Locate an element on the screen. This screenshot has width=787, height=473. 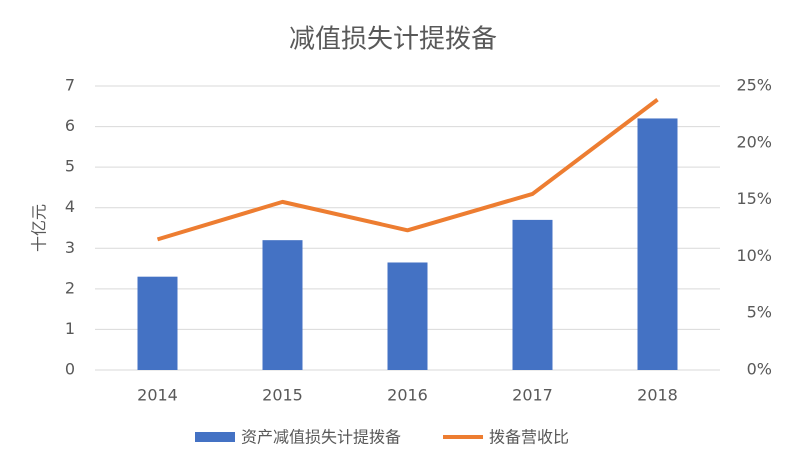
y-tick-label: 6 is located at coordinates (70, 125).